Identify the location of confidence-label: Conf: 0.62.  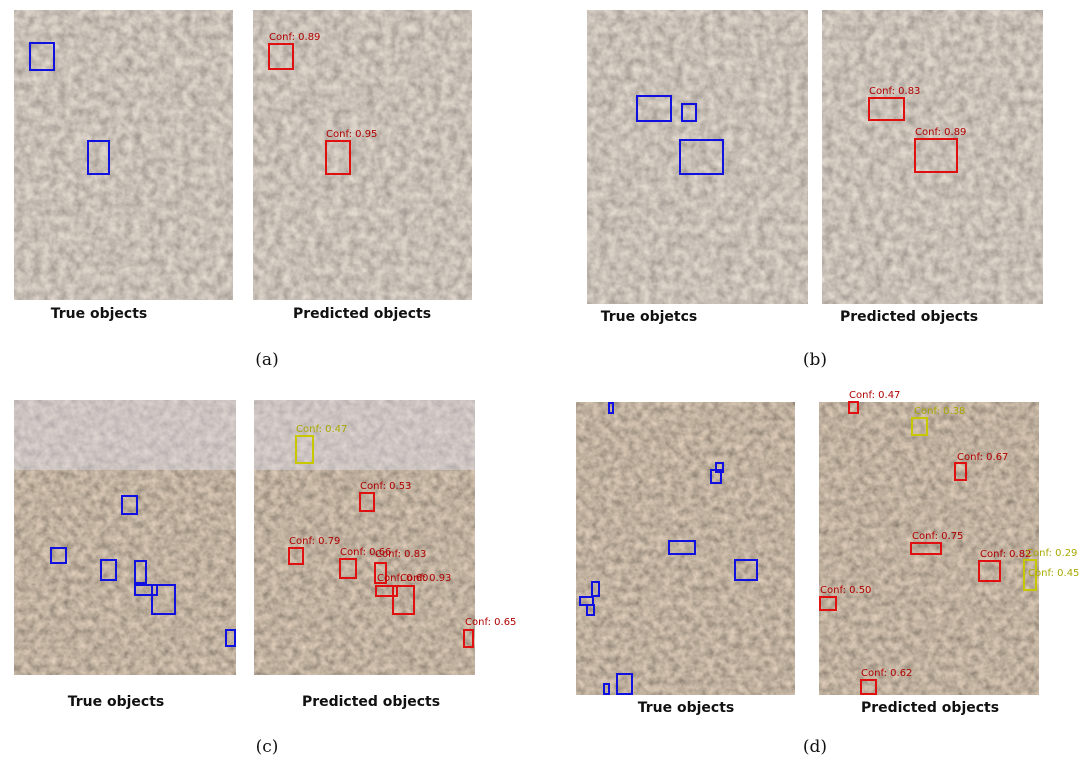
(886, 673).